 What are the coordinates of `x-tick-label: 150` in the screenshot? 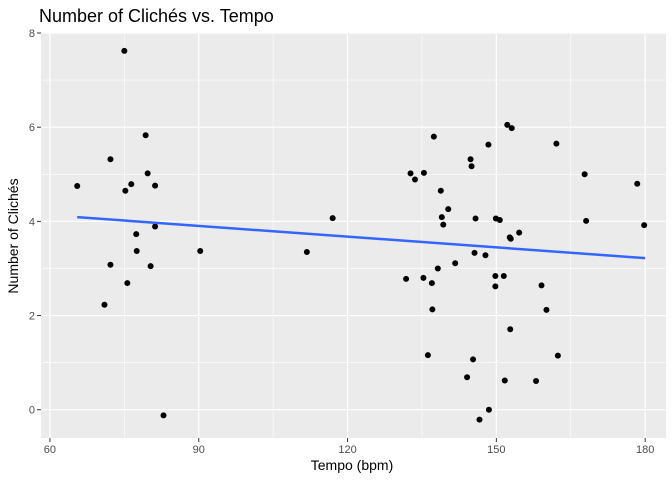 It's located at (496, 450).